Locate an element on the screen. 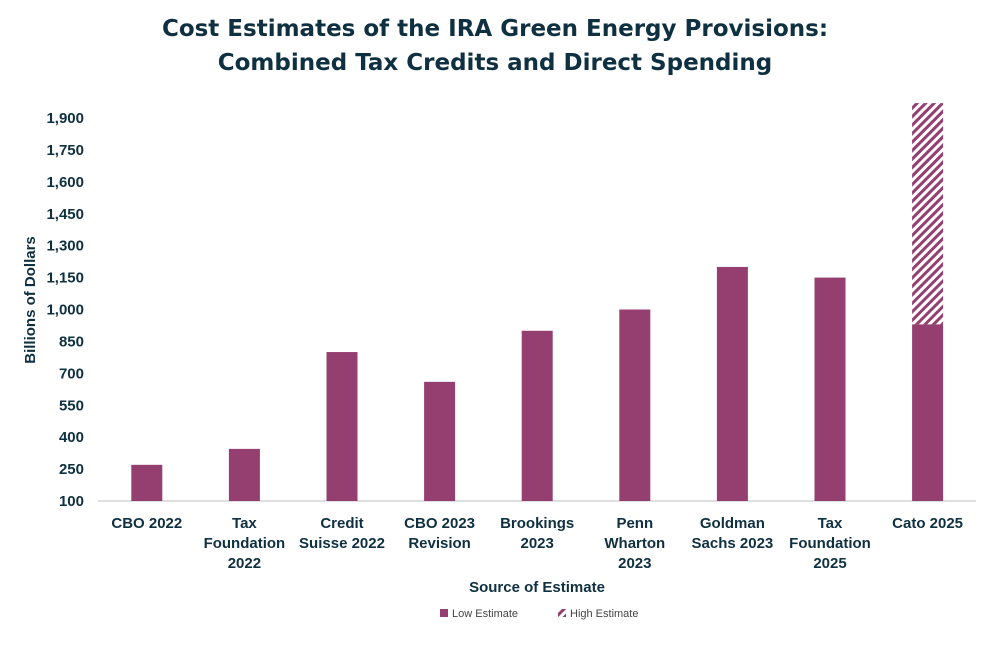 This screenshot has height=647, width=991. chart-title-line-2: Combined Tax Credits and Direct Spending is located at coordinates (495, 63).